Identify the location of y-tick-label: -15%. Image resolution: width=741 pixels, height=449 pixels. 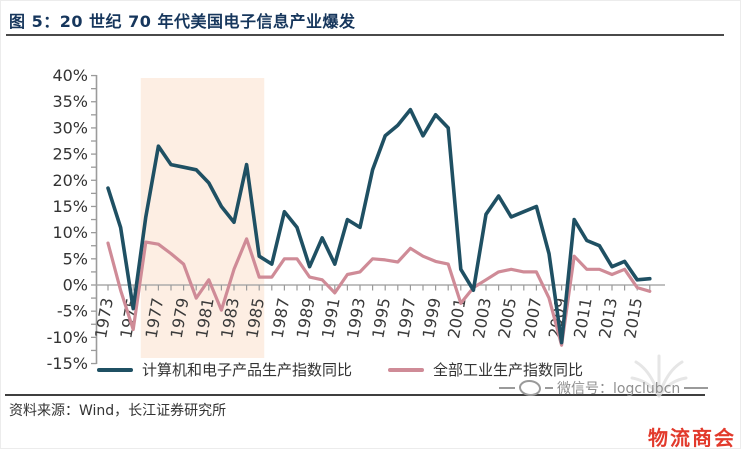
(67, 363).